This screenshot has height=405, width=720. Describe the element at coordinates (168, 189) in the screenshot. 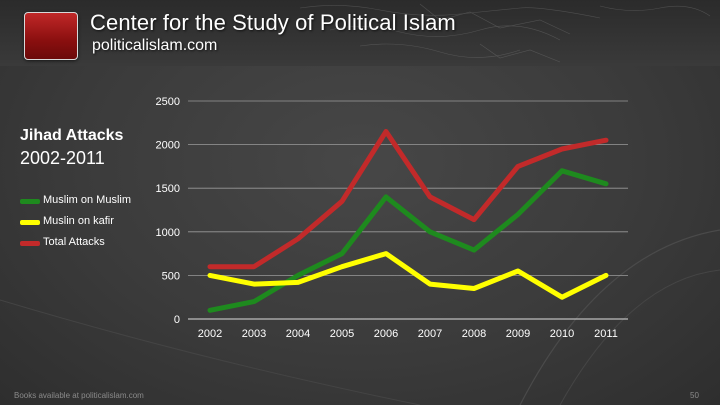

I see `y-tick-label-1500: 1500` at that location.